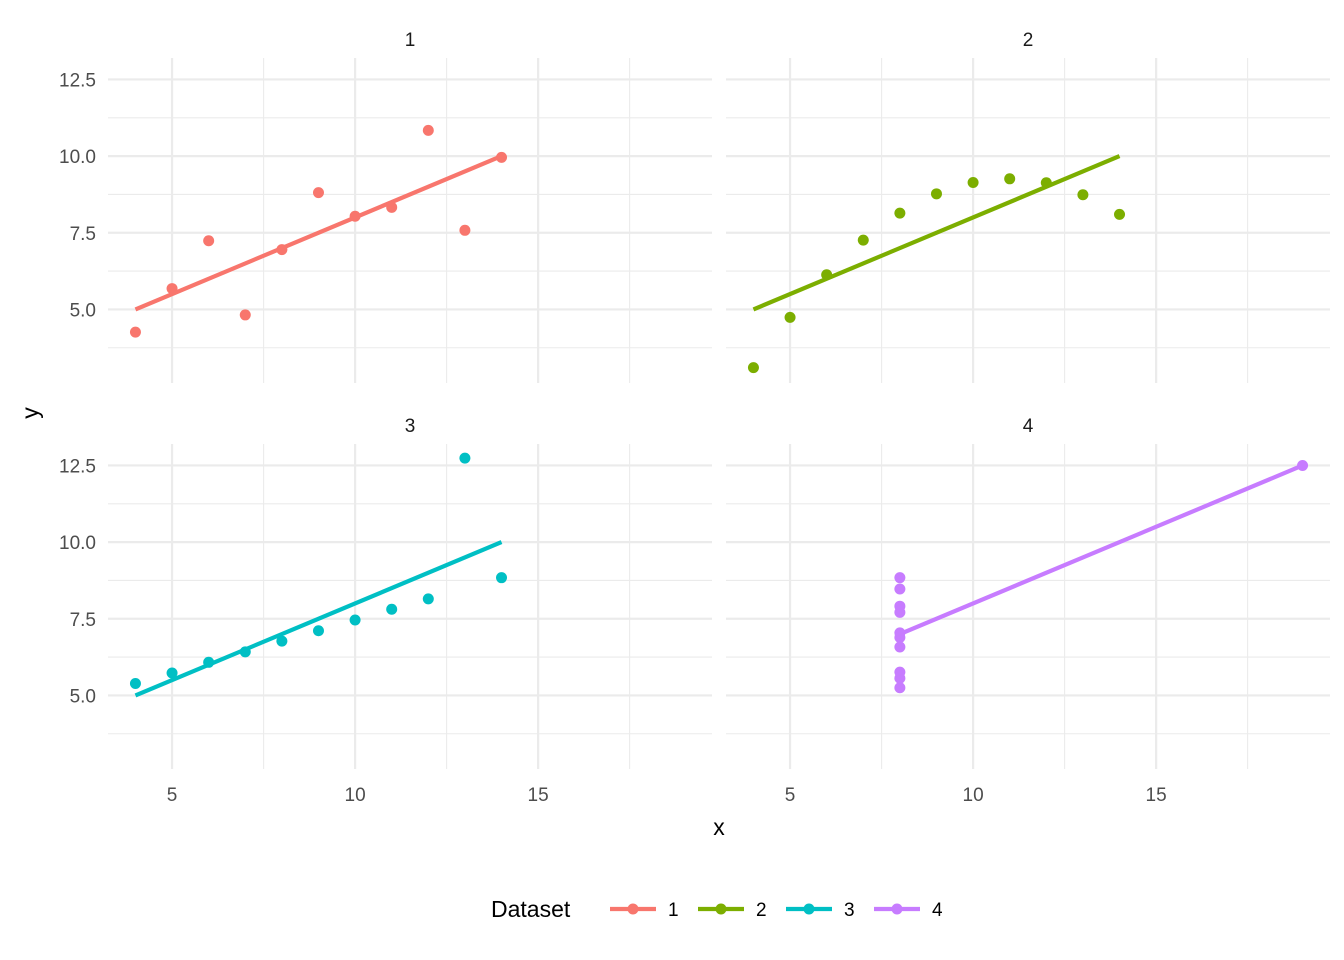 This screenshot has width=1344, height=960. Describe the element at coordinates (937, 910) in the screenshot. I see `legend-label: 4` at that location.